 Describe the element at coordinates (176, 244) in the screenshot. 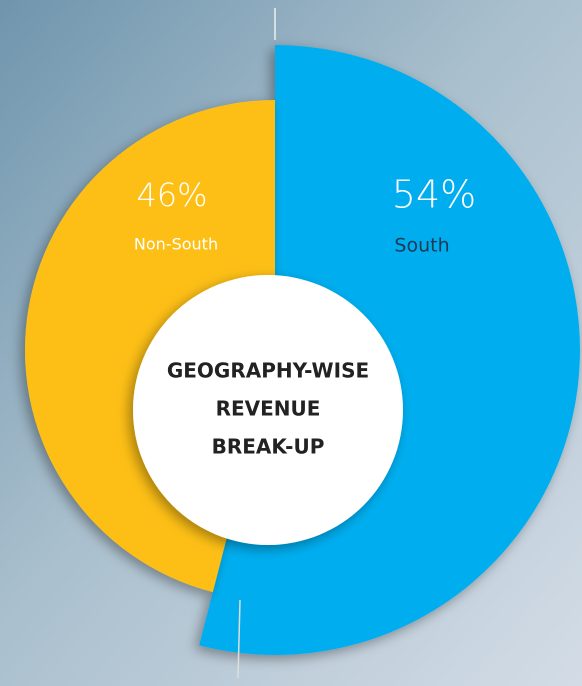

I see `category-label: Non-South` at that location.